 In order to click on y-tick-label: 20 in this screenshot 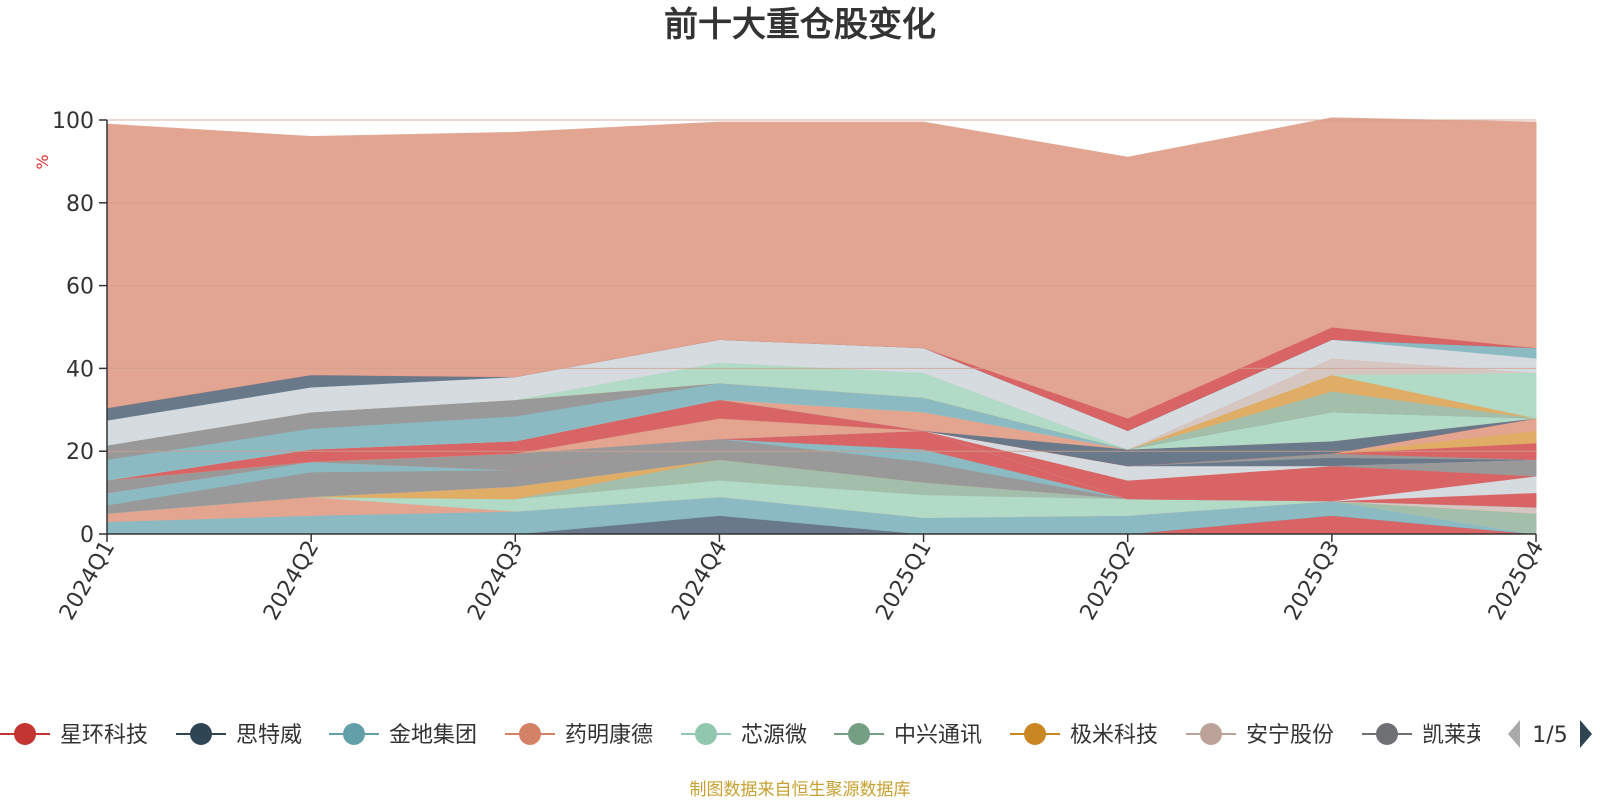, I will do `click(80, 452)`.